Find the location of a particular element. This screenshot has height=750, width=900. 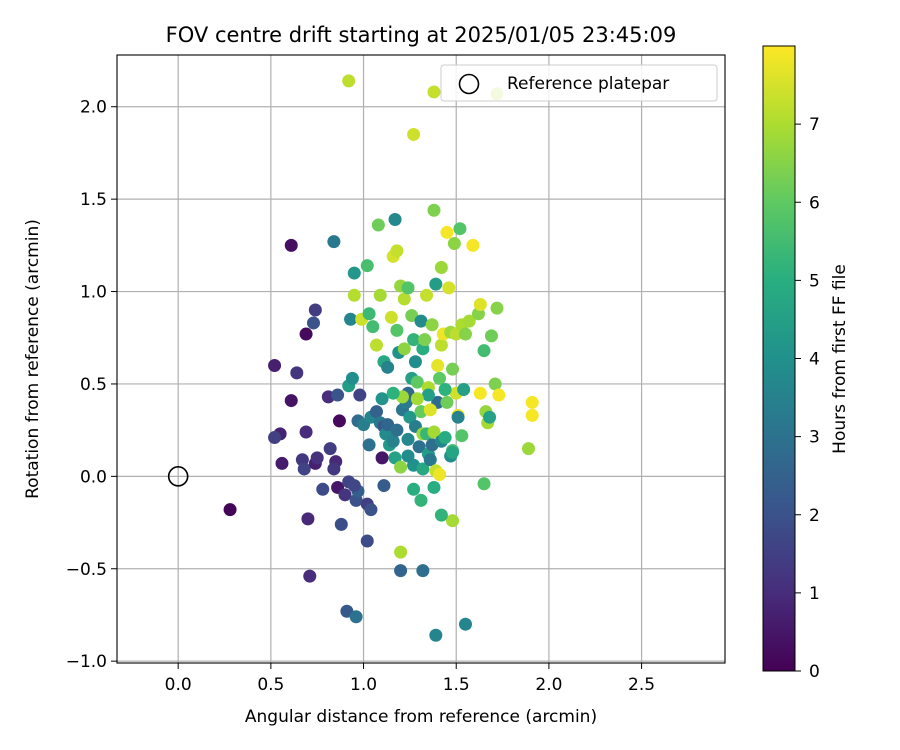

y-axis-ticks: −1.0 −0.5 0.0 0.5 1.0 1.5 2.0 is located at coordinates (91, 385).